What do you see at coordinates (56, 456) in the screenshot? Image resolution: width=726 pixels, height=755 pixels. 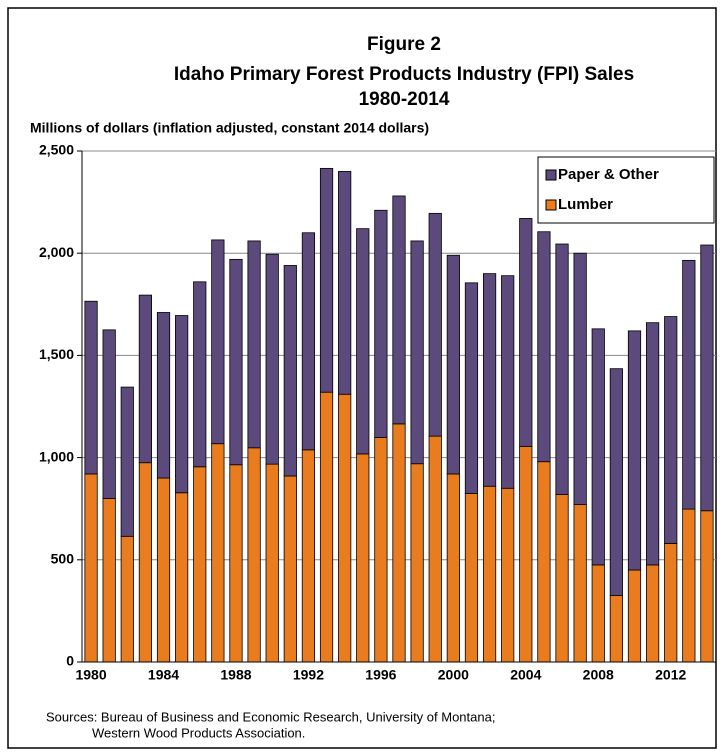 I see `y-tick-label: 1,000` at bounding box center [56, 456].